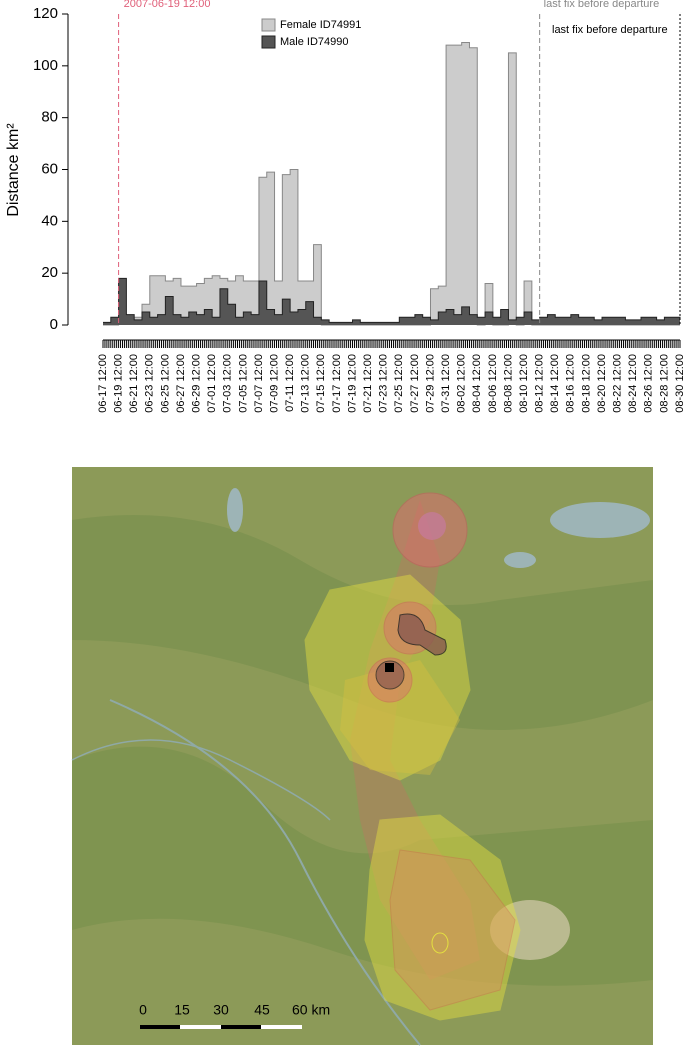 The width and height of the screenshot is (685, 1048). I want to click on y-tick-label: 80, so click(49, 117).